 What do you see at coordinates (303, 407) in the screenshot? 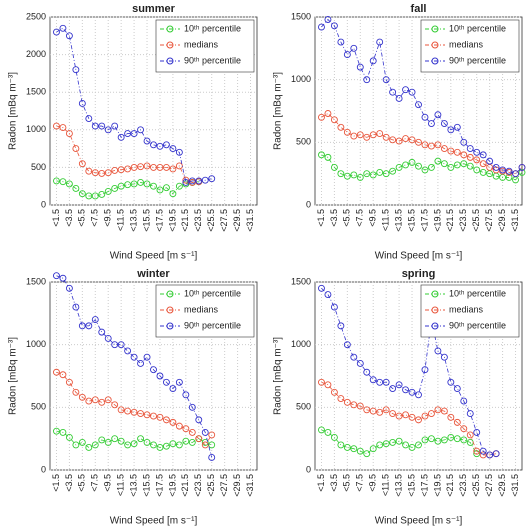
I see `y-tick-label: 500` at bounding box center [303, 407].